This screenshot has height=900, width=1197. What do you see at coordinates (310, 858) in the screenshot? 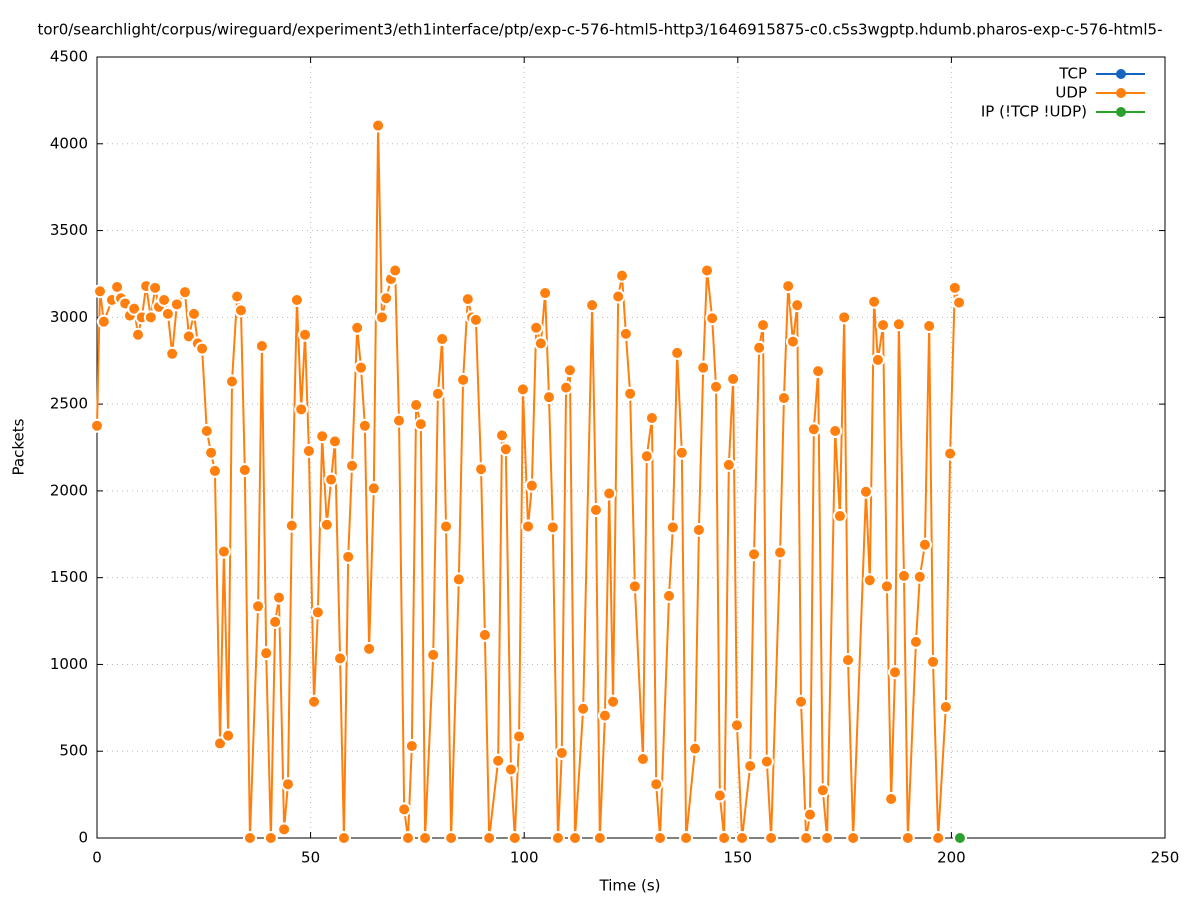
I see `x-tick-label: 50` at bounding box center [310, 858].